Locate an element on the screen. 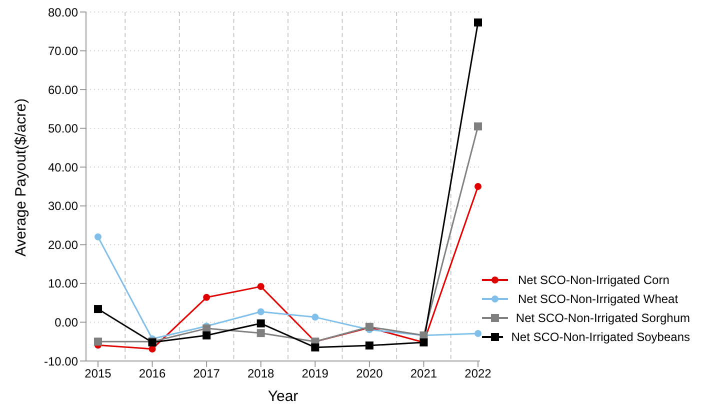 The height and width of the screenshot is (413, 712). x-tick-label: 2018 is located at coordinates (261, 373).